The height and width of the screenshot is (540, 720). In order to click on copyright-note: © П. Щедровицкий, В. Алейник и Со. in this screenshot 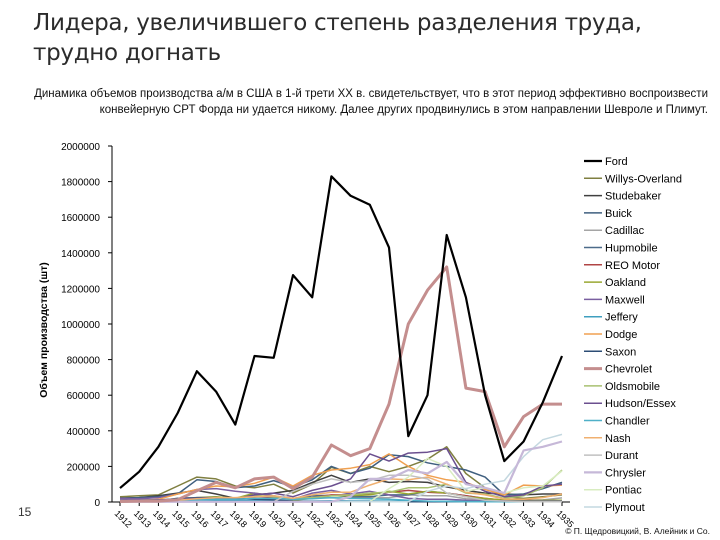, I will do `click(637, 531)`.